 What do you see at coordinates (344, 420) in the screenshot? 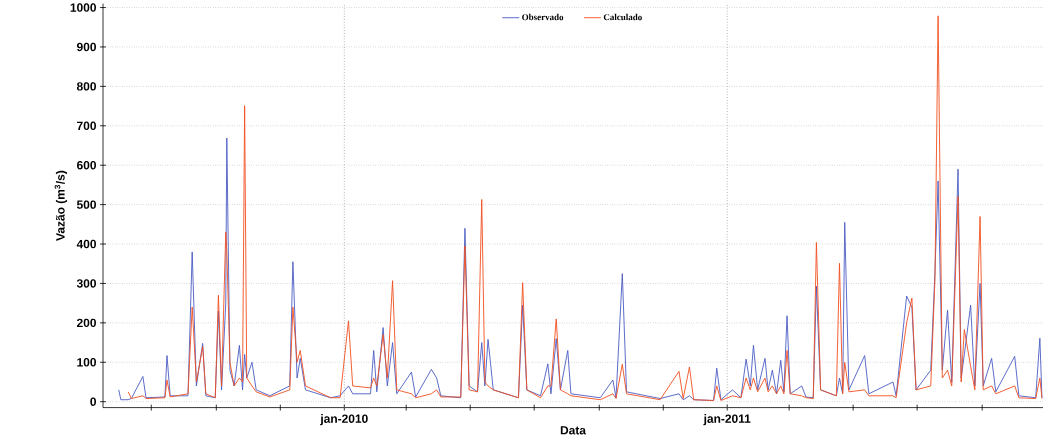
I see `x-tick-label: jan-2010` at bounding box center [344, 420].